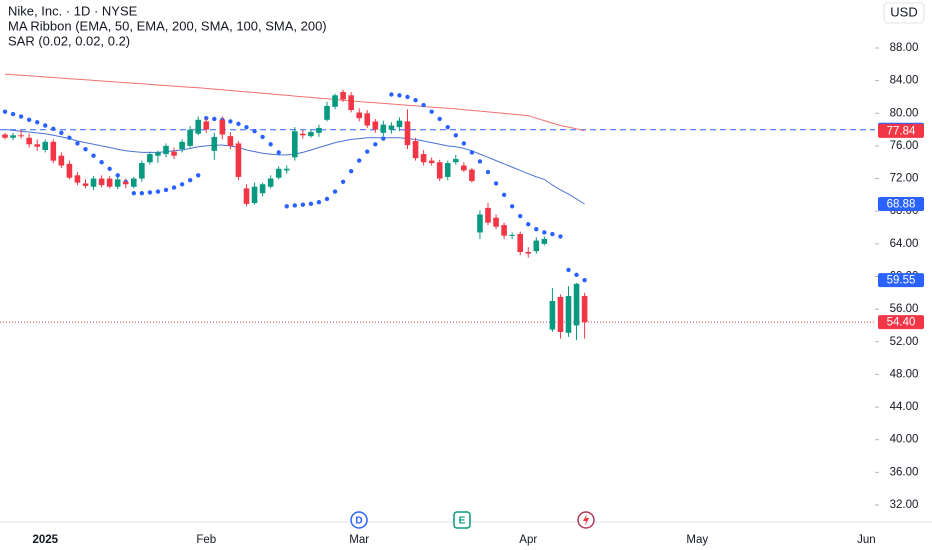  Describe the element at coordinates (904, 440) in the screenshot. I see `y-tick-label: 40.00` at that location.